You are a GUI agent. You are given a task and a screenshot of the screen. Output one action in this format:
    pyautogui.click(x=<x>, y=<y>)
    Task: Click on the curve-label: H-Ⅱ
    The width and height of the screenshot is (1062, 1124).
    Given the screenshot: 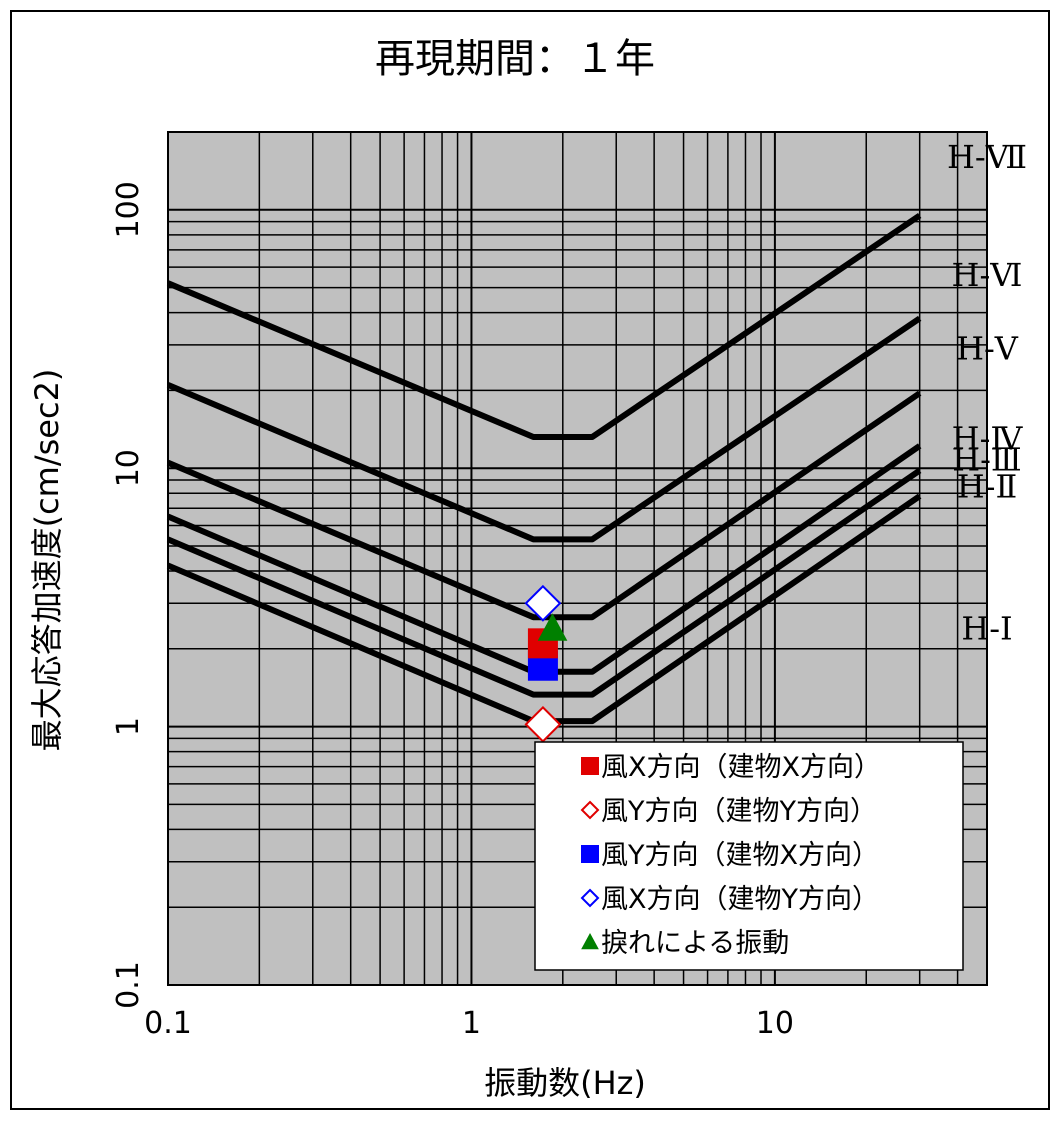 What is the action you would take?
    pyautogui.click(x=987, y=486)
    